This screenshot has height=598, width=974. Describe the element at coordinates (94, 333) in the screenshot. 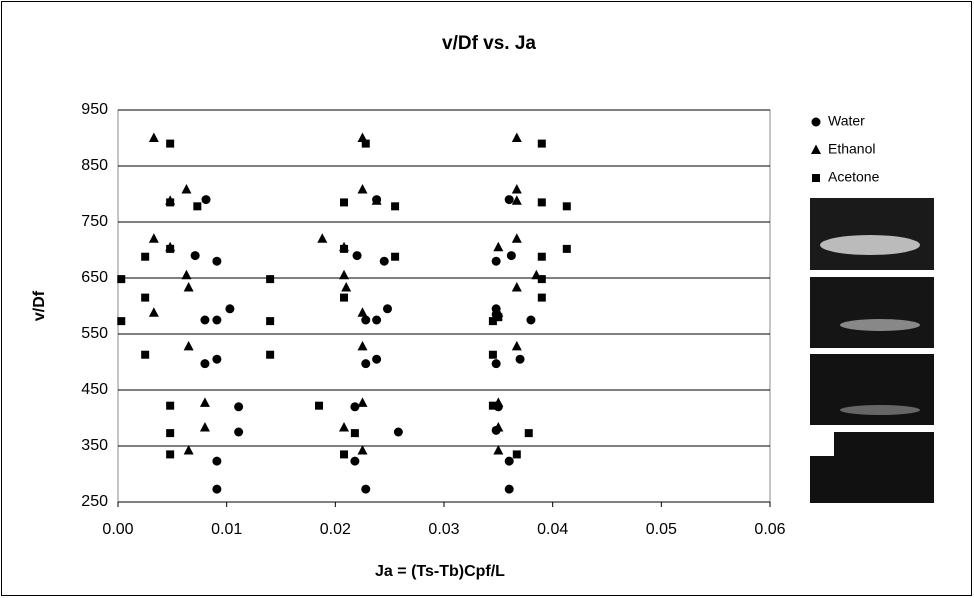

I see `y-tick-label: 550` at that location.